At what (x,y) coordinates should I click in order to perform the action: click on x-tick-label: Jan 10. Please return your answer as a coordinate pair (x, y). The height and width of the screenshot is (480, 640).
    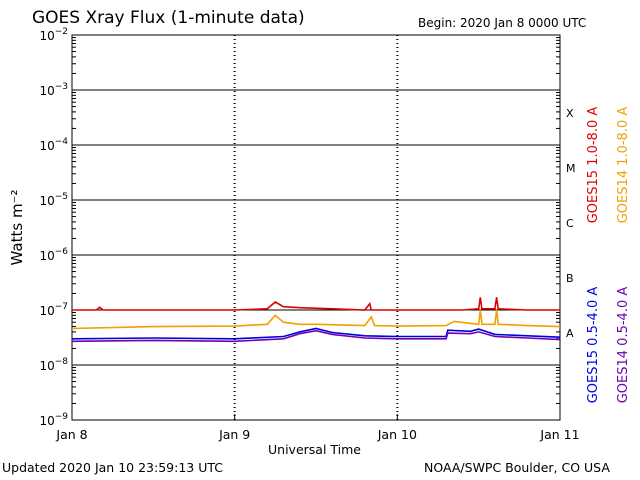
    Looking at the image, I should click on (397, 434).